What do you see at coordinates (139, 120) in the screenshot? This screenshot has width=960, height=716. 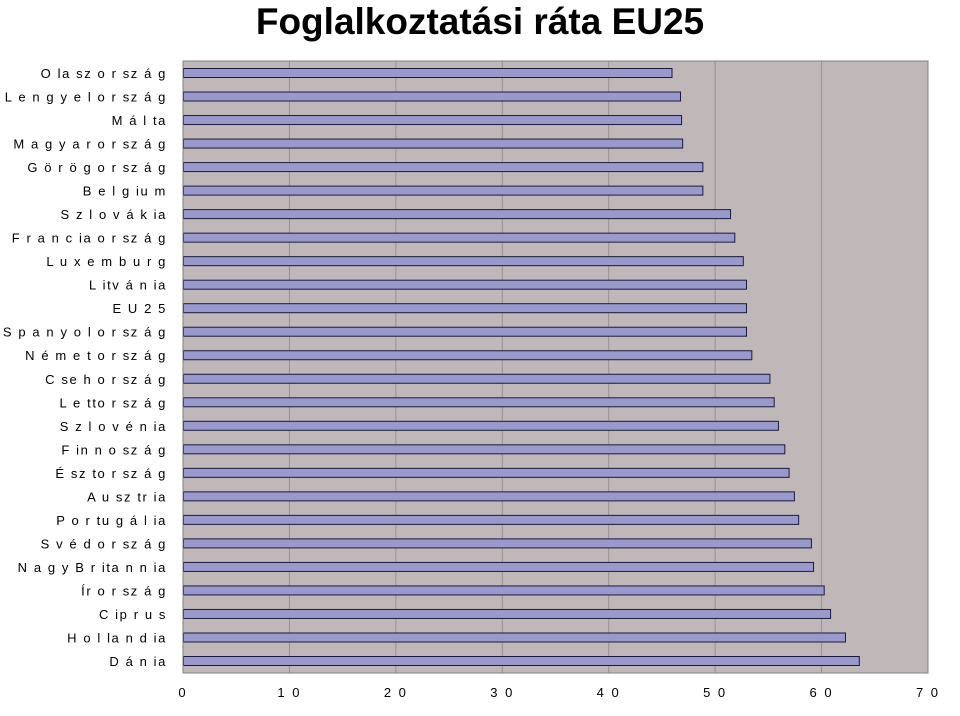 I see `category-label: M á l ta` at bounding box center [139, 120].